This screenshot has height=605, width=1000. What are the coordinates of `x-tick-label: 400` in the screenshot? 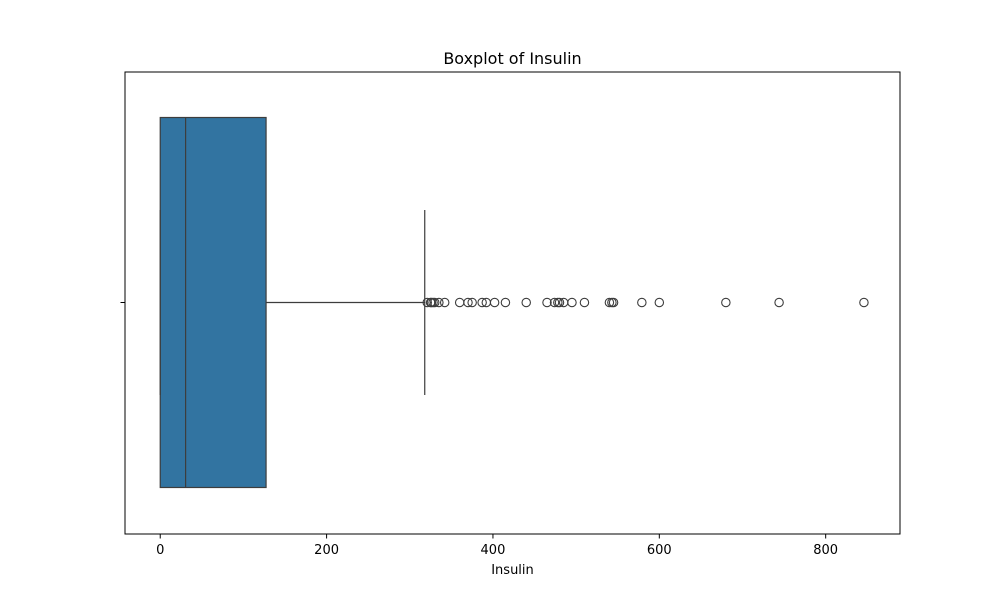 It's located at (493, 550).